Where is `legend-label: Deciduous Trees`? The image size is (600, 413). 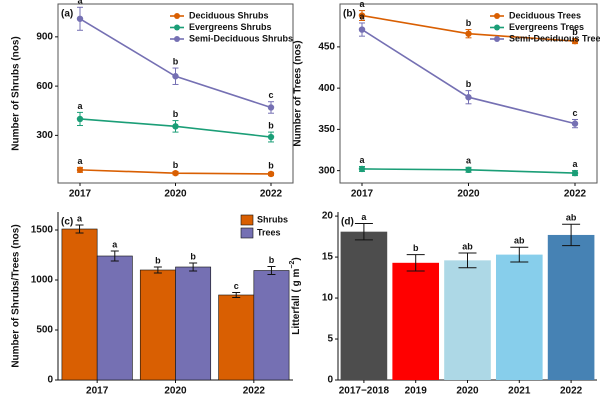
legend-label: Deciduous Trees is located at coordinates (545, 15).